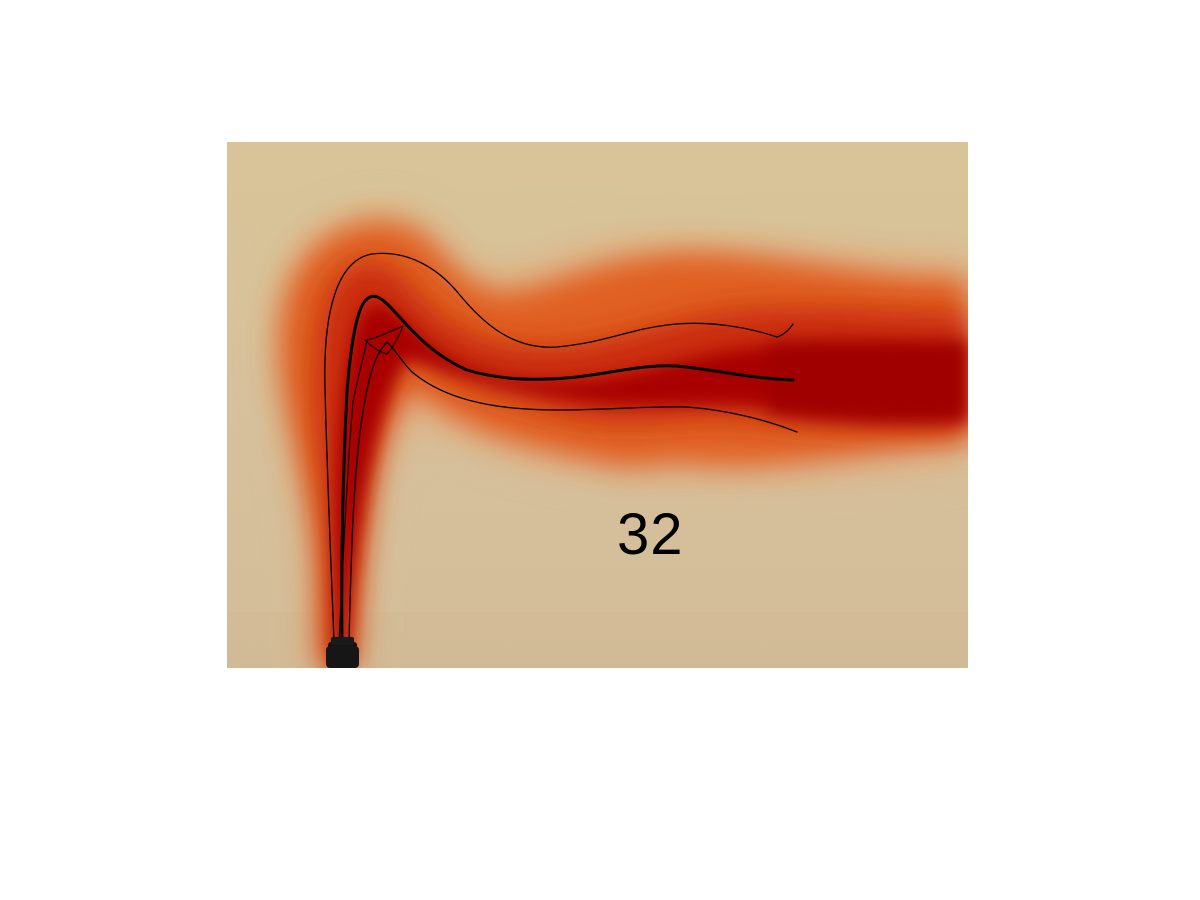 The image size is (1200, 900). Describe the element at coordinates (650, 534) in the screenshot. I see `frame-number-label: 32` at that location.